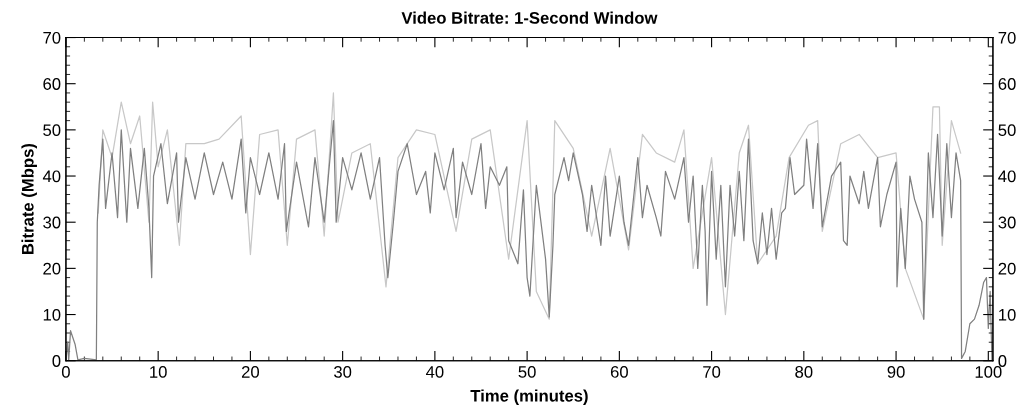 The image size is (1030, 417). I want to click on x-tick-label: 30, so click(343, 372).